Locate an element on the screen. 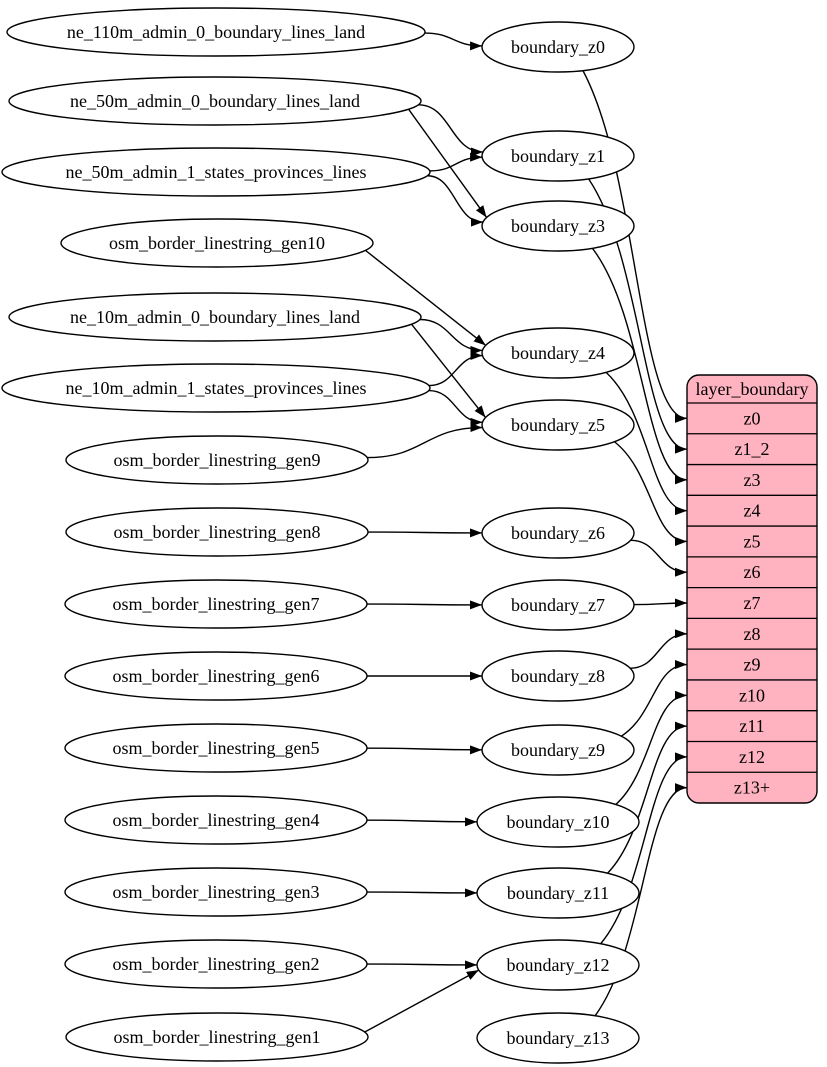 The width and height of the screenshot is (827, 1067). edge-boundary_z8-to-row-z8 is located at coordinates (659, 649).